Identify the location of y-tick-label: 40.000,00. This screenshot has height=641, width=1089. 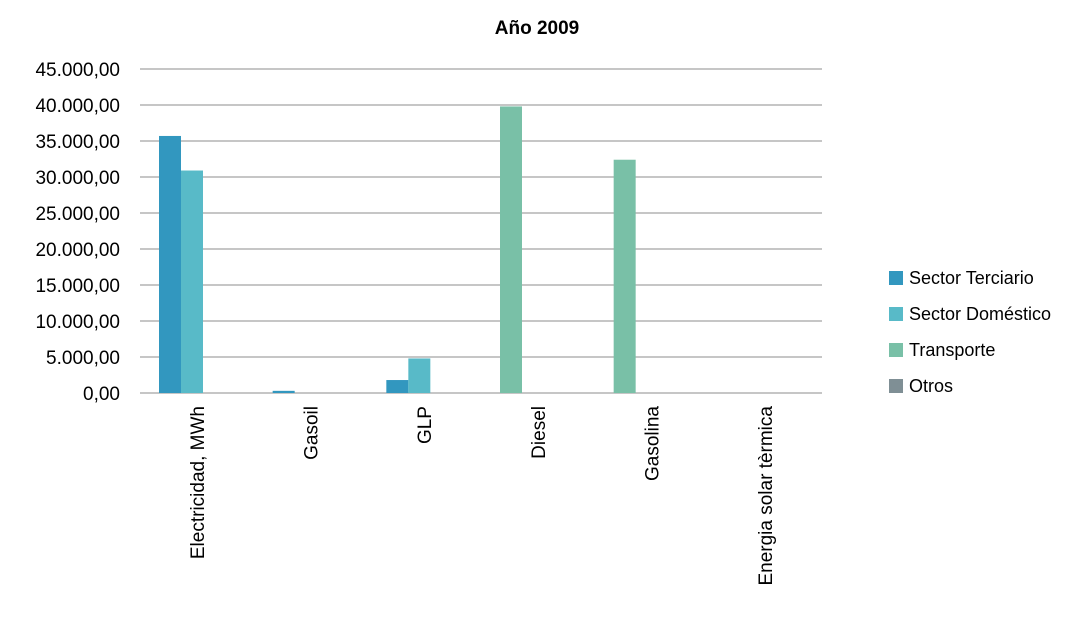
(77, 106).